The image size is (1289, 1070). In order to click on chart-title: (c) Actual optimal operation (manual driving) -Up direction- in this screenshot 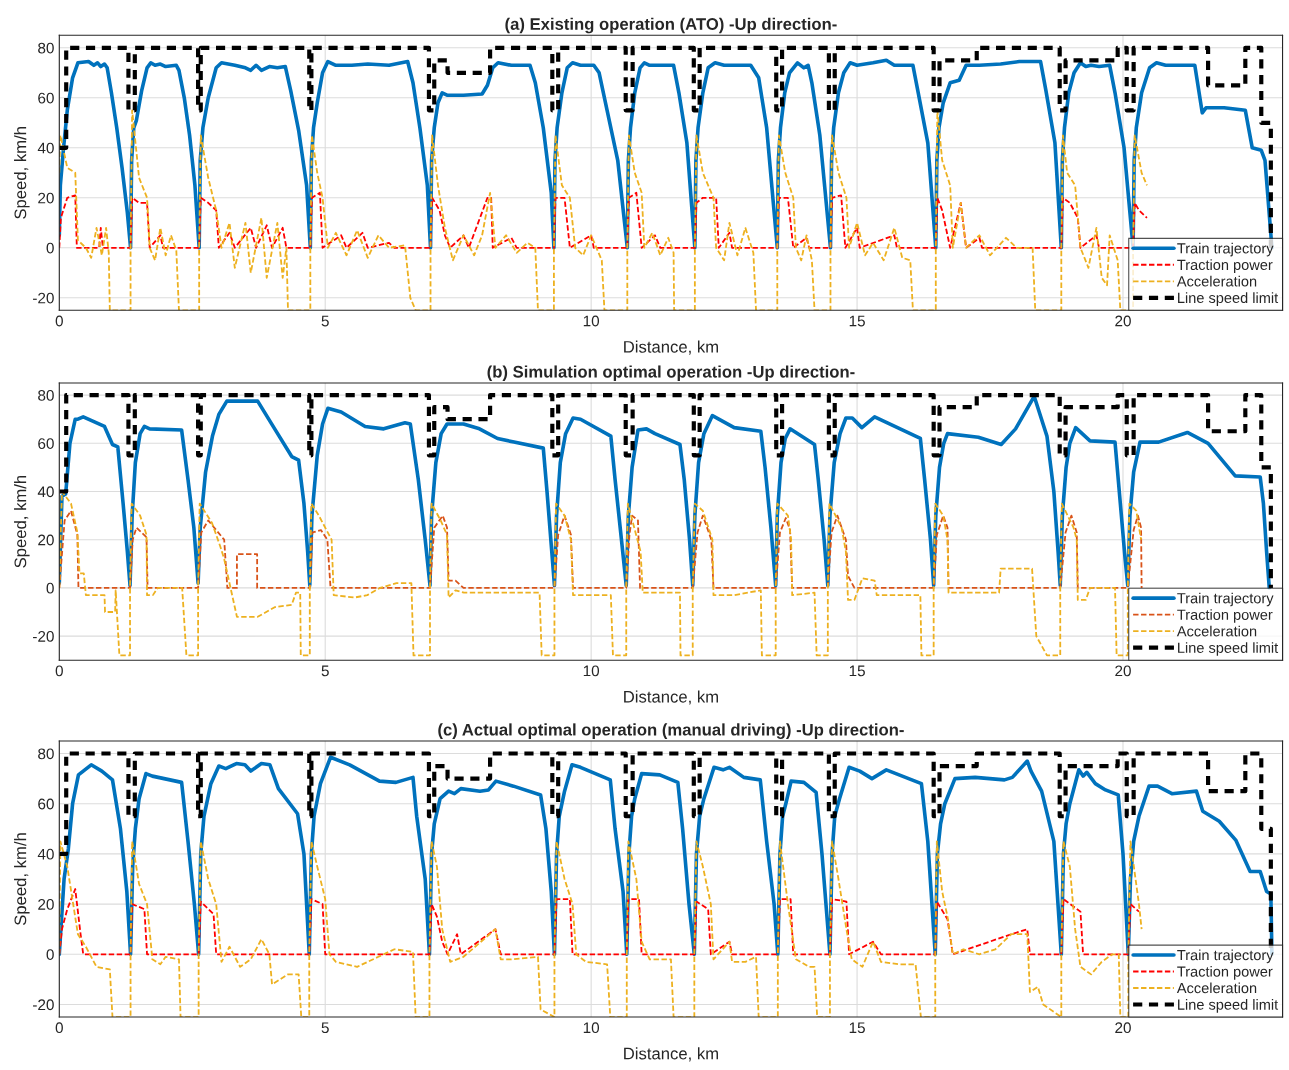, I will do `click(671, 731)`.